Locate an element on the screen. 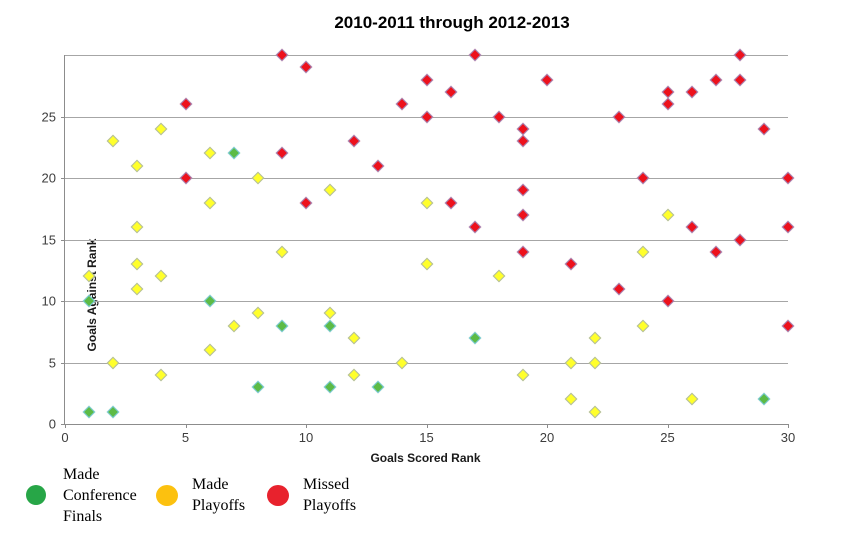  y-tick-label-20: 20 is located at coordinates (48, 178).